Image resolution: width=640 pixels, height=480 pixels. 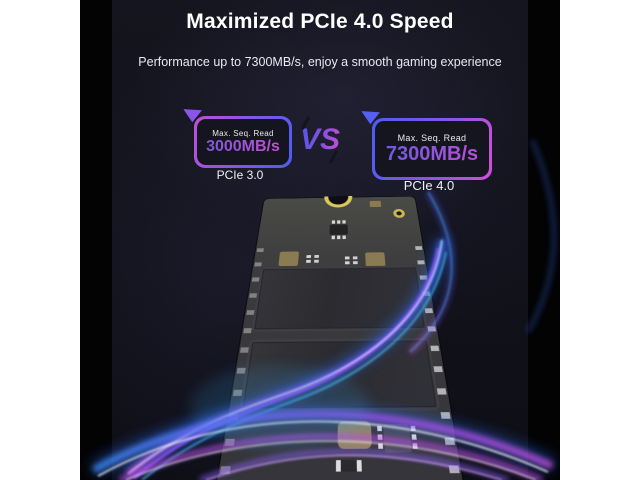 What do you see at coordinates (240, 175) in the screenshot?
I see `pcie3-generation-label: PCIe 3.0` at bounding box center [240, 175].